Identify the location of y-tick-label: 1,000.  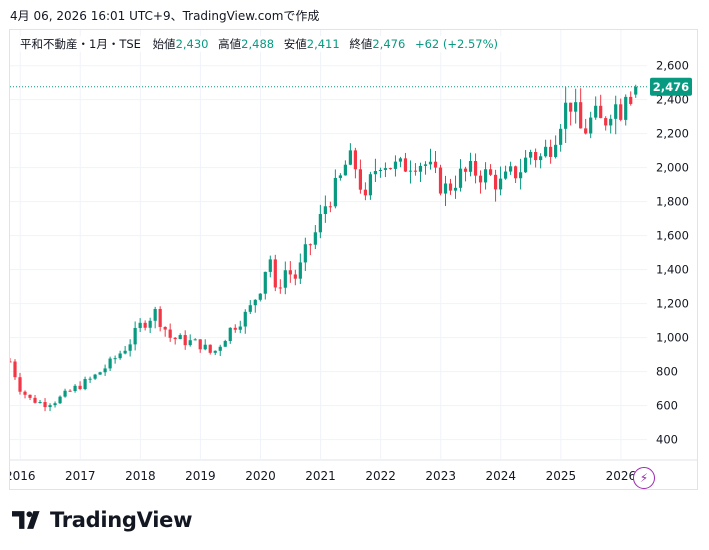
(672, 338).